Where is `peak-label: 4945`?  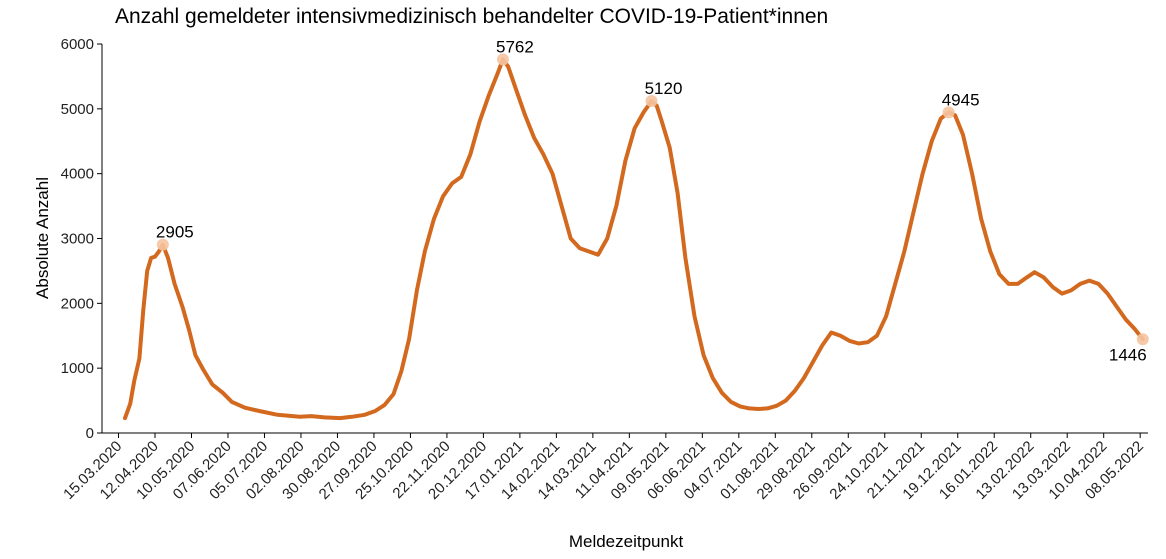 peak-label: 4945 is located at coordinates (961, 99).